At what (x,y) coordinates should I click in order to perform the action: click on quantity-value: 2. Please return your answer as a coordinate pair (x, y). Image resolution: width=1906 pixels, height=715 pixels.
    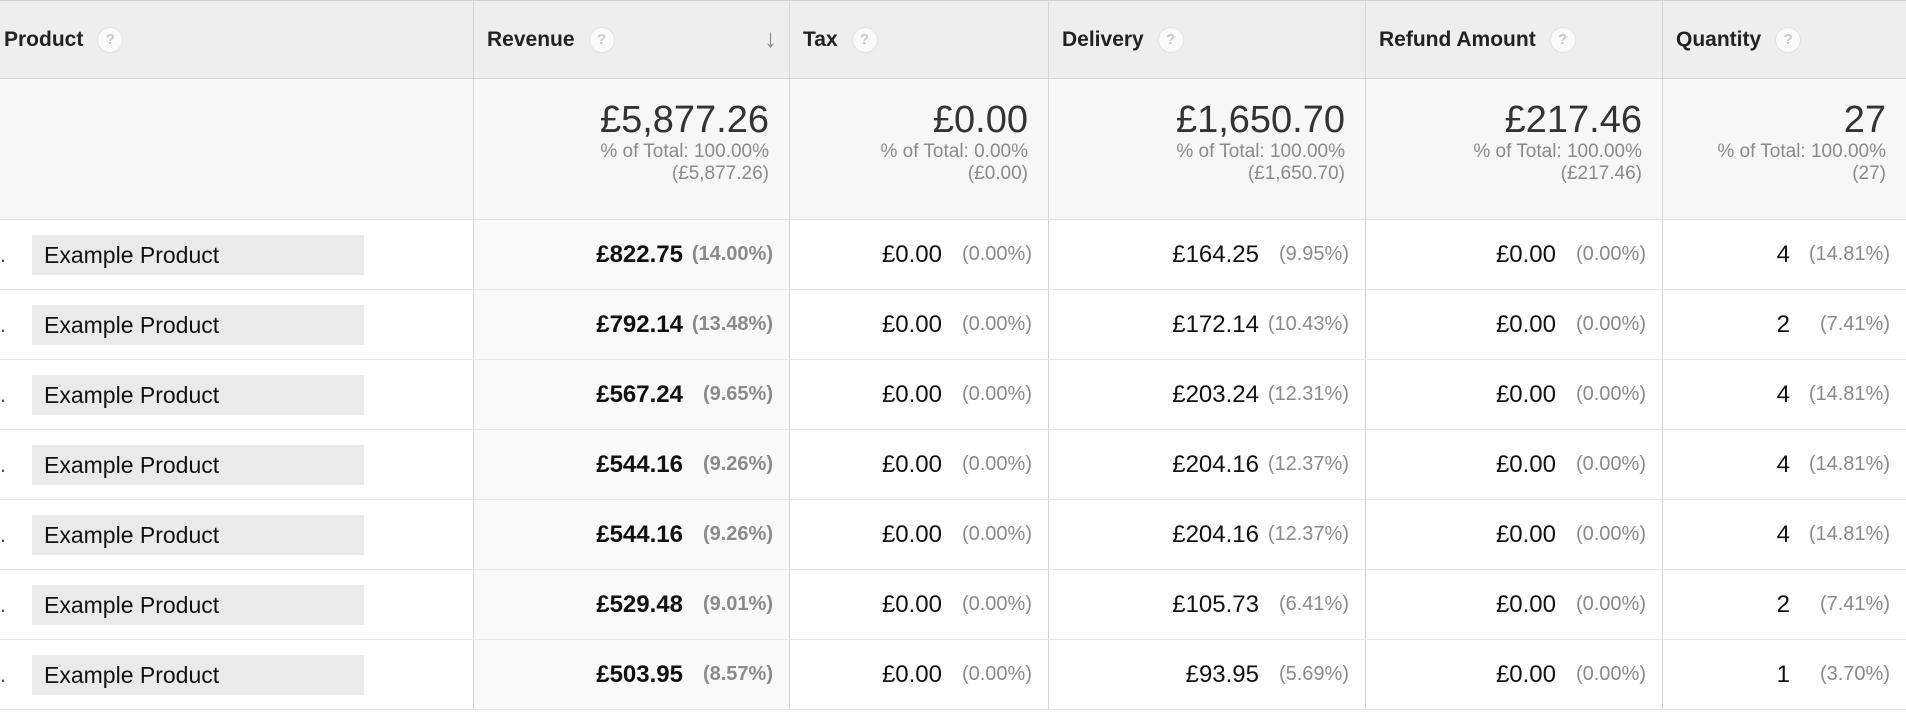
    Looking at the image, I should click on (1783, 324).